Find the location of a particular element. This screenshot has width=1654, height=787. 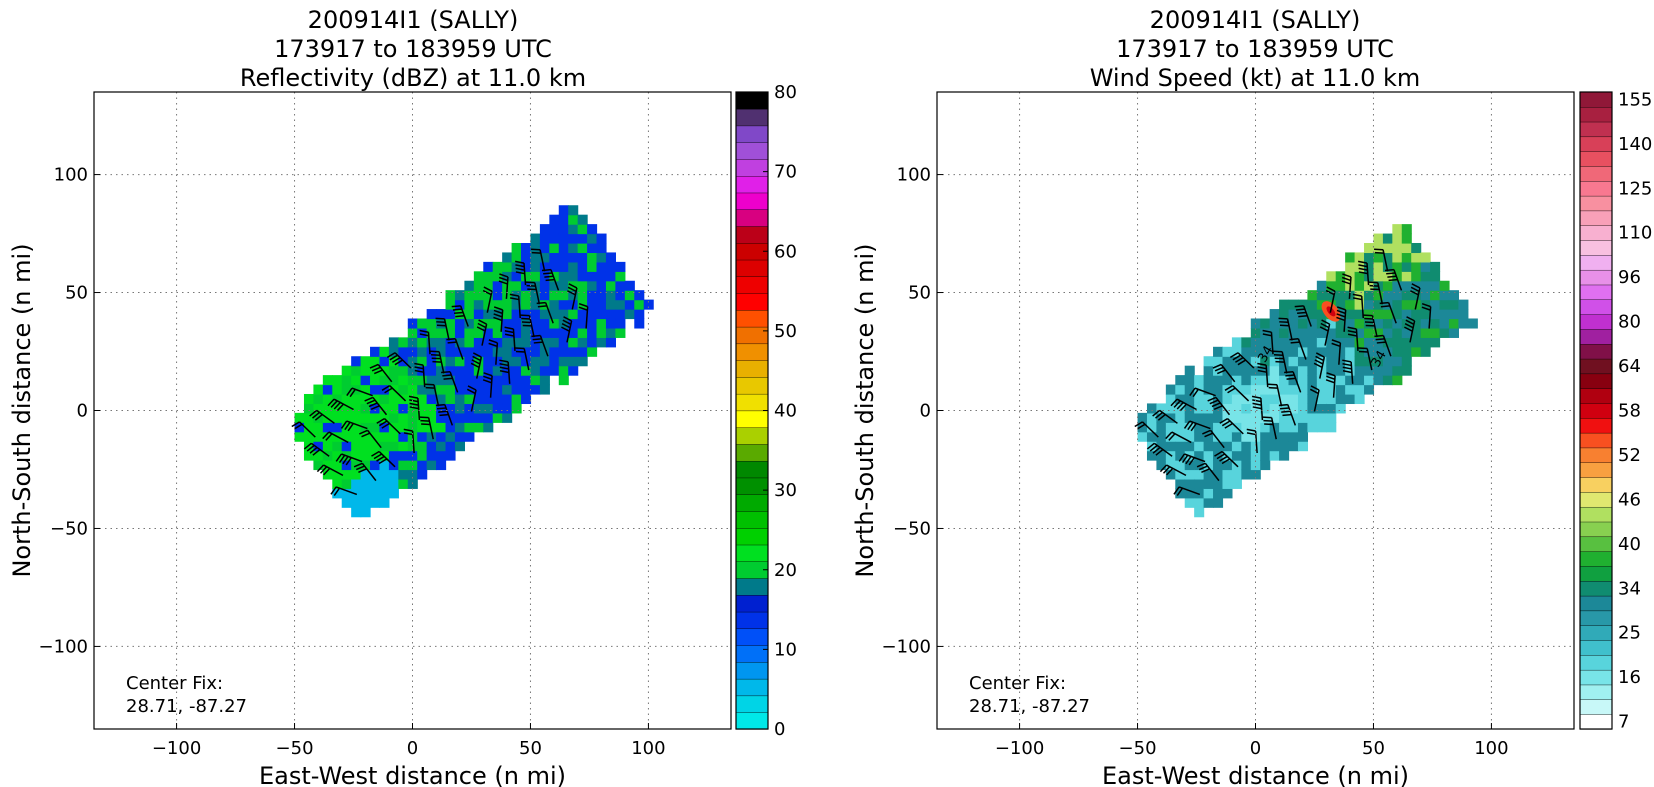

x-tick-label: −50 is located at coordinates (295, 748).